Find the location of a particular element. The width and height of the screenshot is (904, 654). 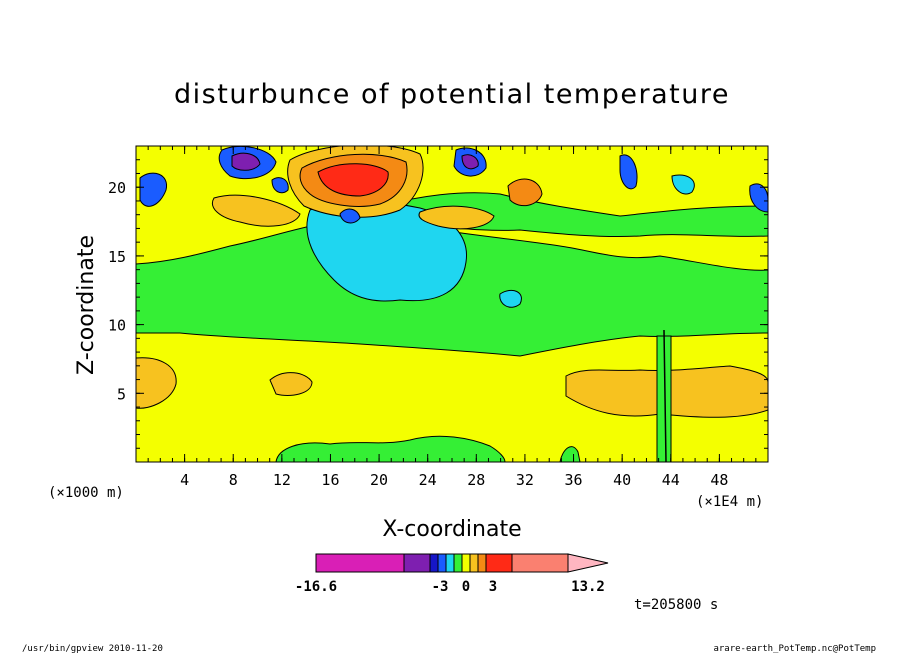

colorbar-arrow is located at coordinates (588, 563).